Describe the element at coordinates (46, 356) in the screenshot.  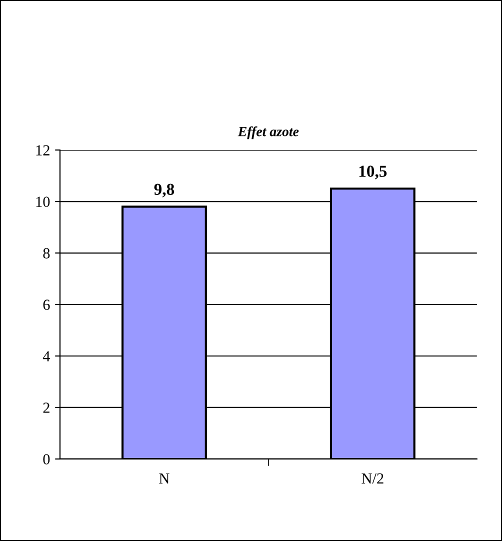
I see `y-tick-label: 4` at that location.